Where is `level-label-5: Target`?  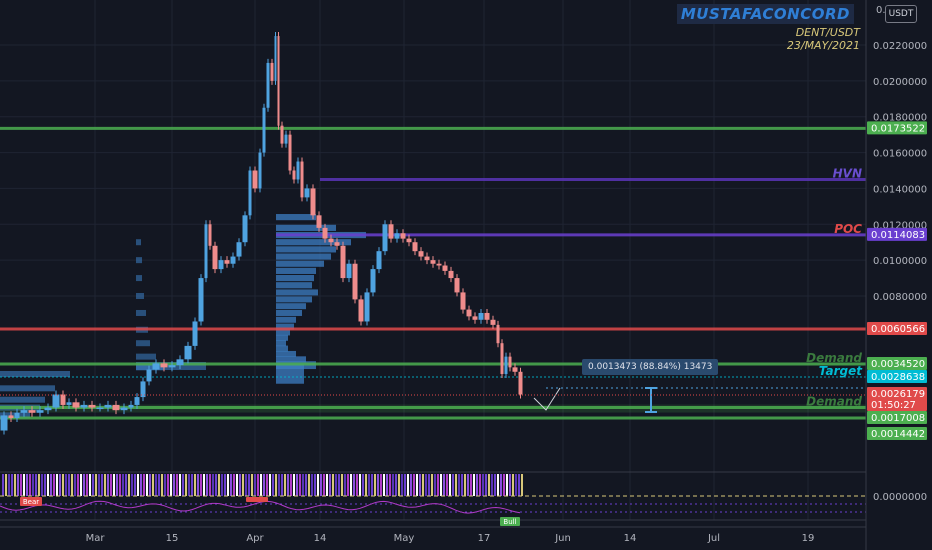
level-label-5: Target is located at coordinates (841, 371).